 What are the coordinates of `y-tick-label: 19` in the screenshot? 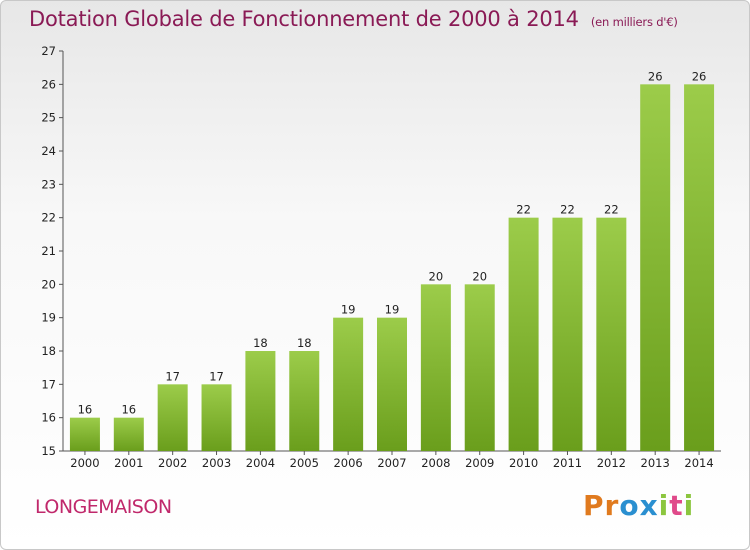 It's located at (48, 318).